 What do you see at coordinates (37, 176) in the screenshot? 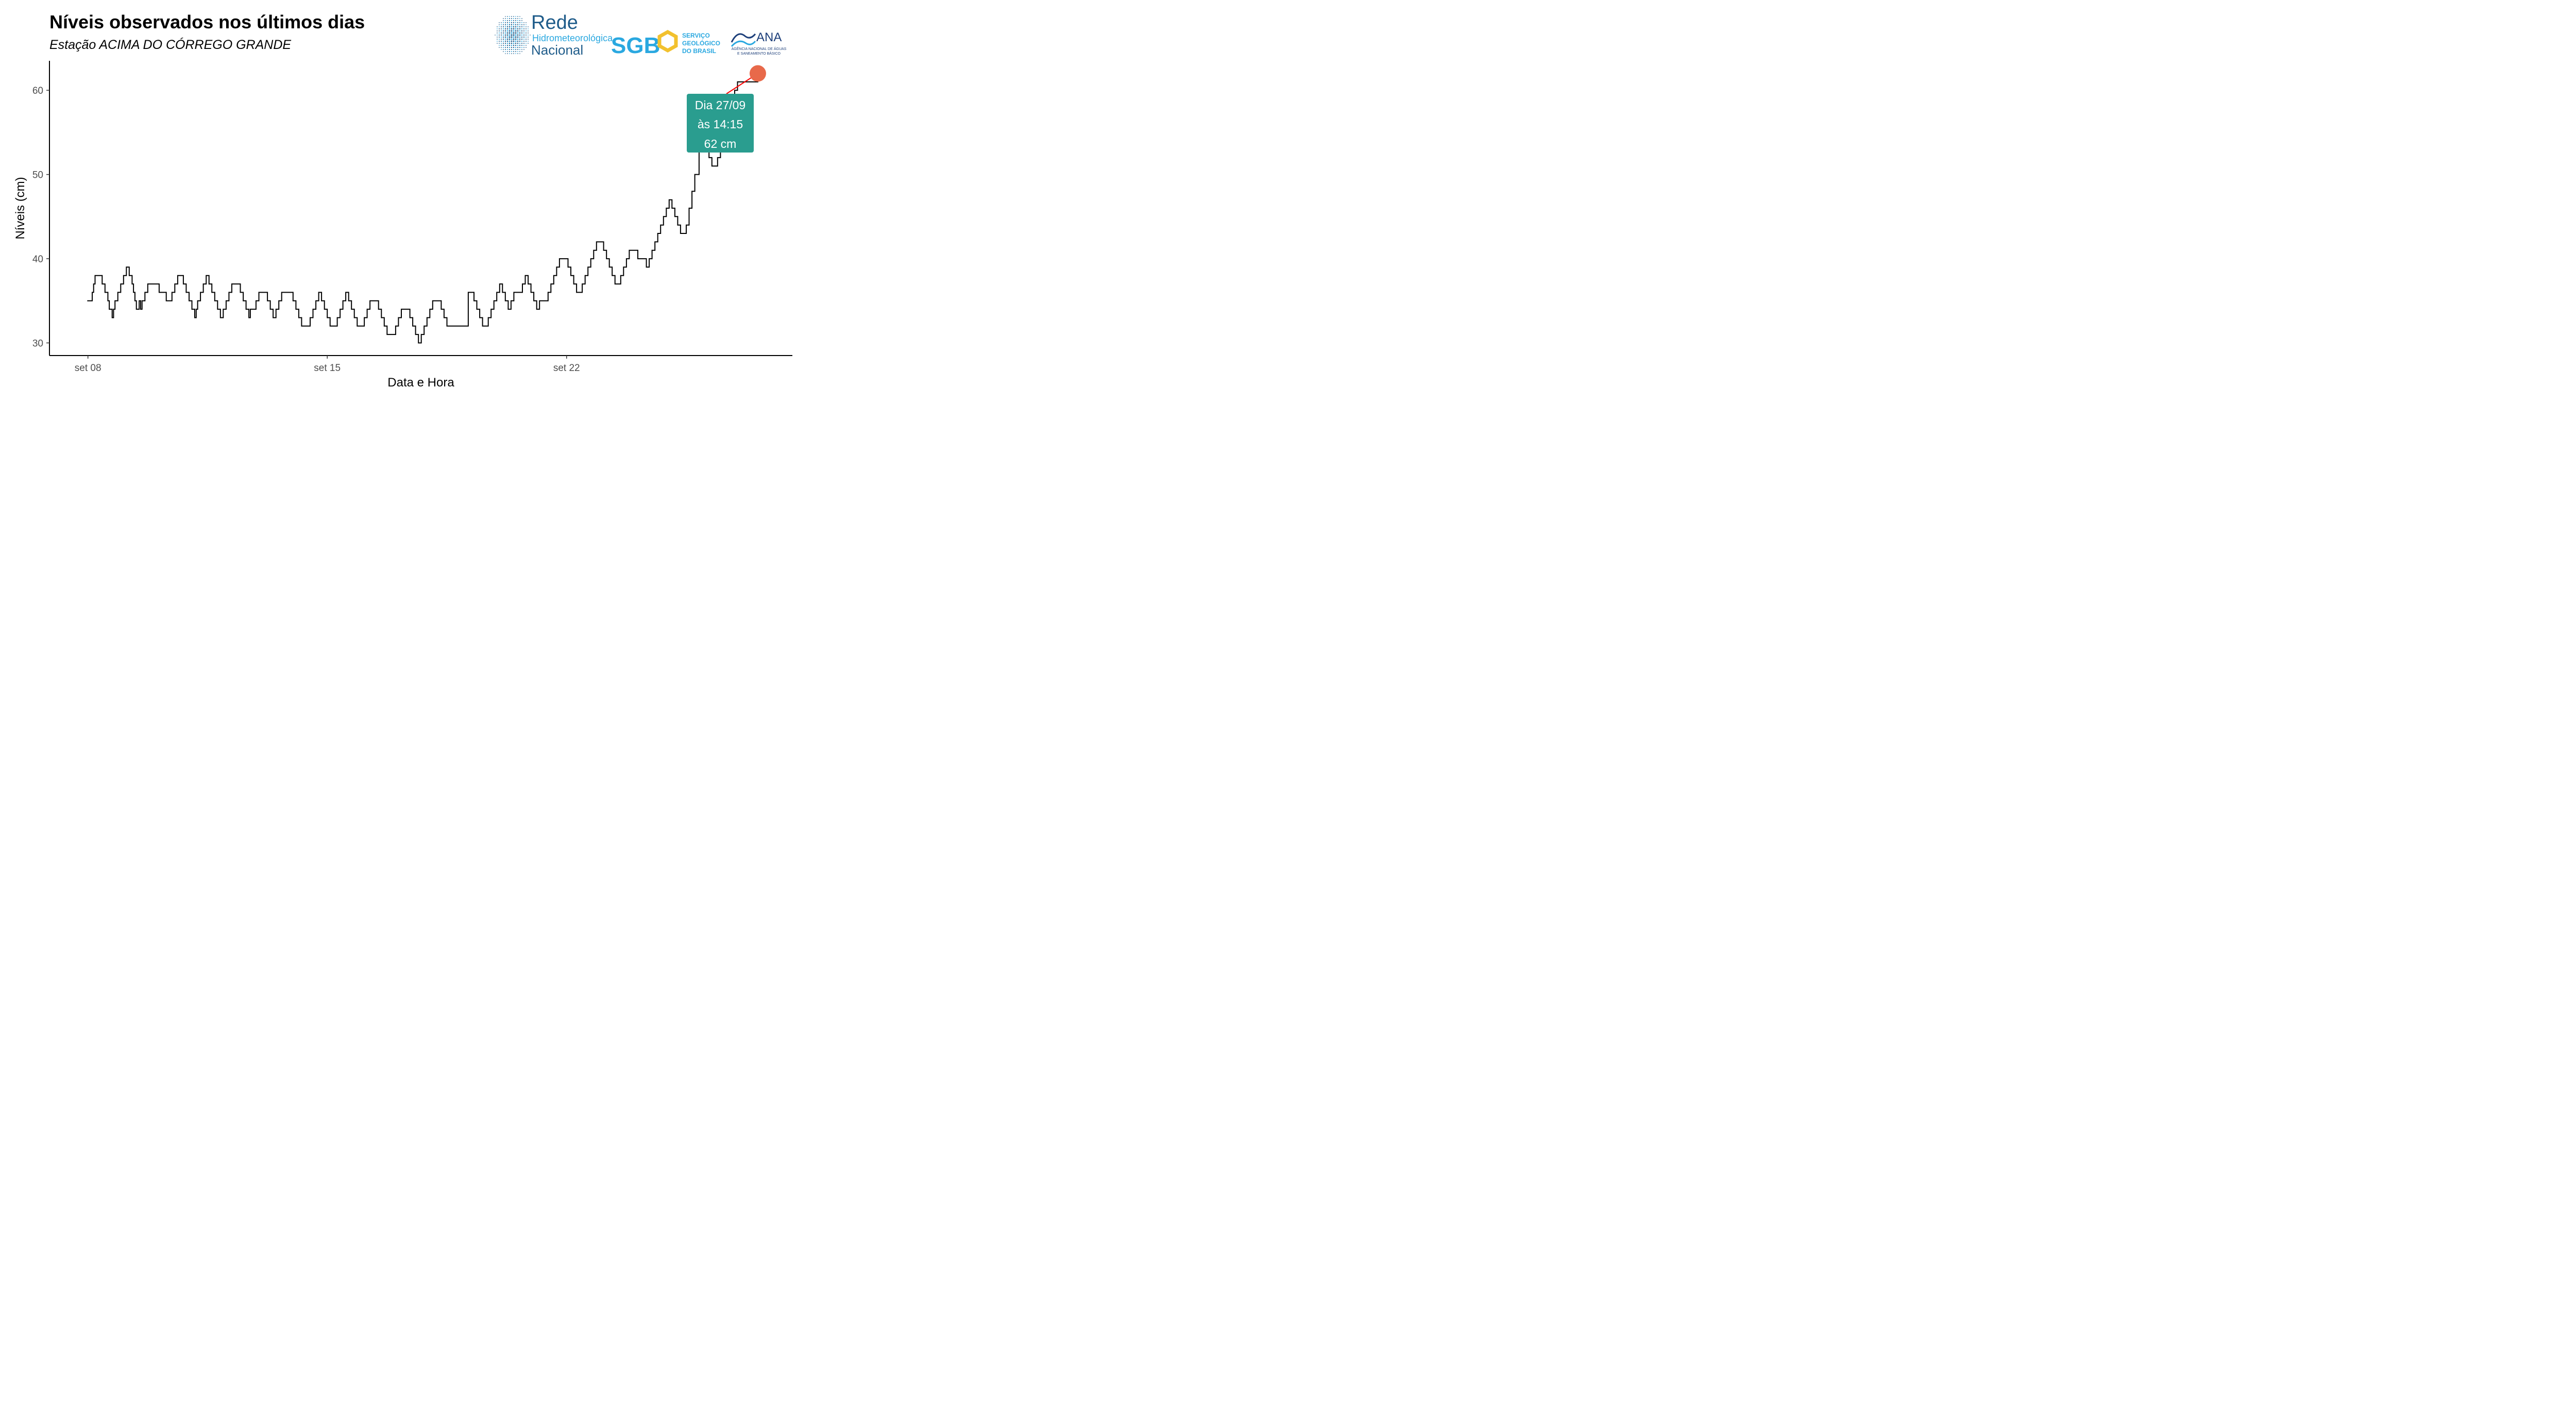
I see `y-tick-label: 50` at bounding box center [37, 176].